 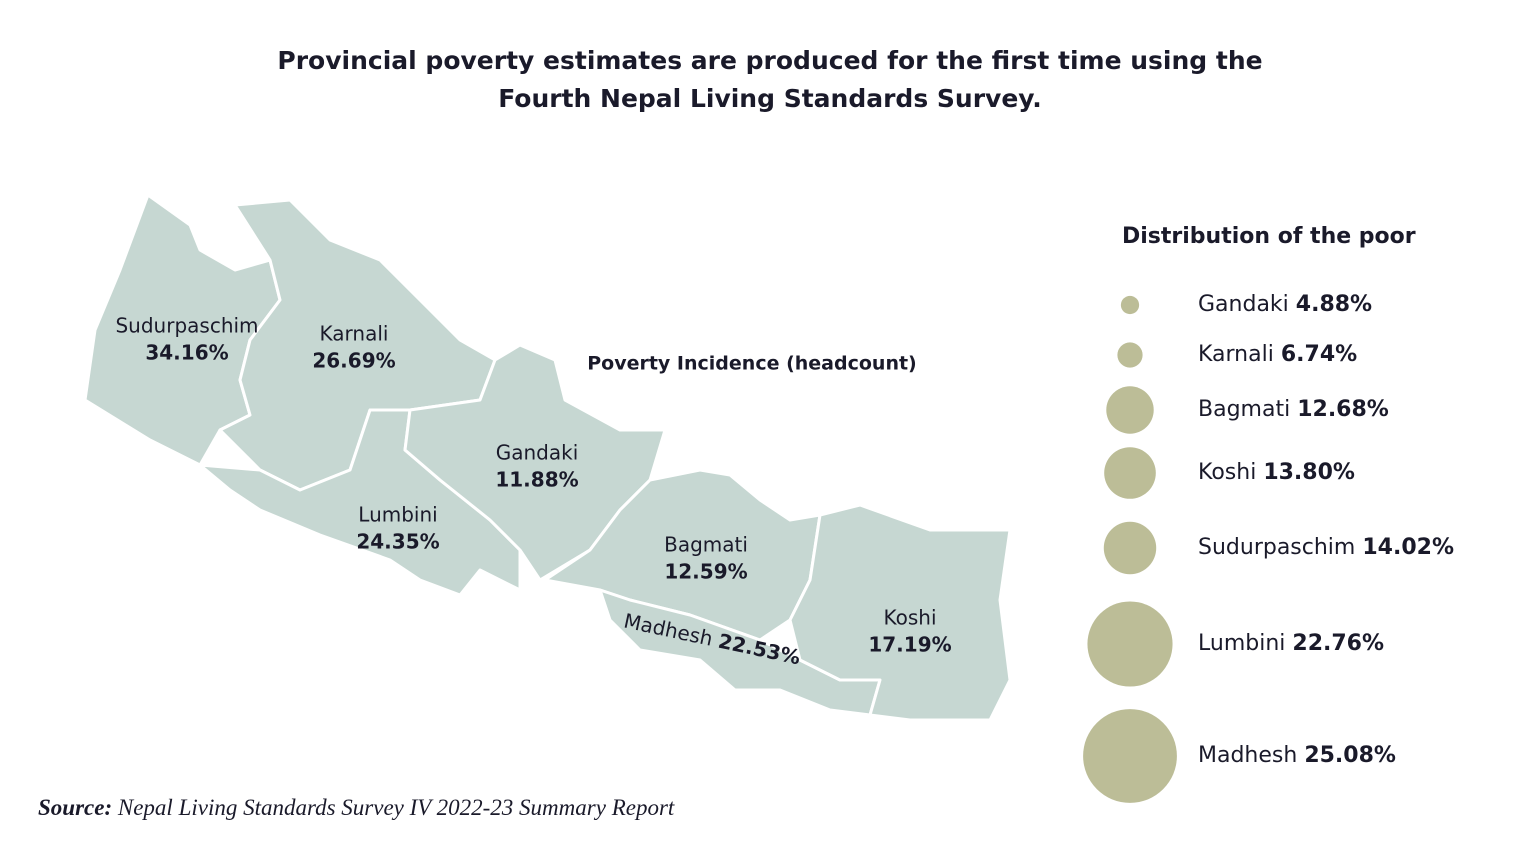 I want to click on province-name: Karnali, so click(x=354, y=334).